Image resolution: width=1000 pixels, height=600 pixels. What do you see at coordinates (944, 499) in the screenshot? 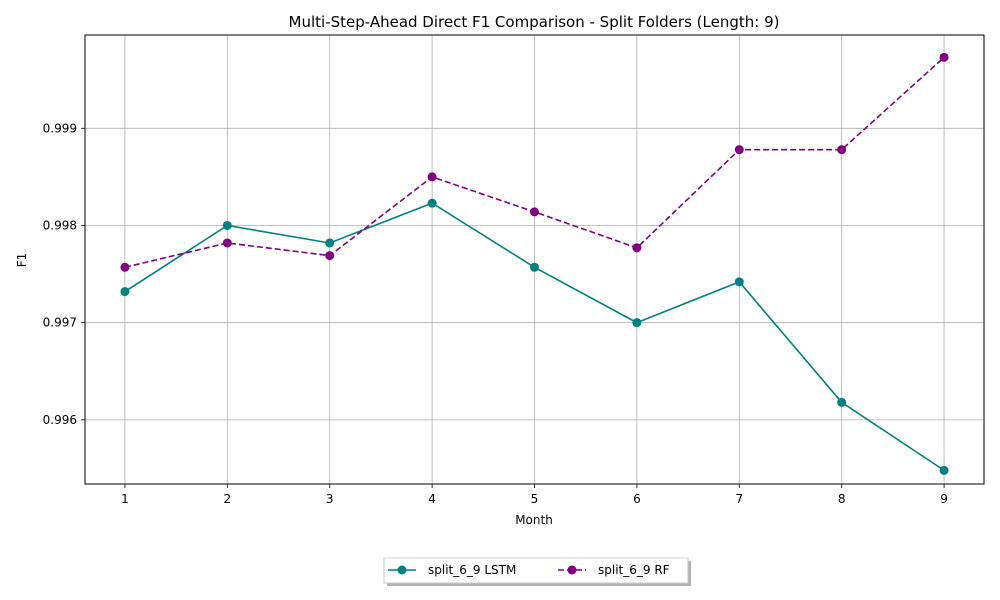
I see `x-tick-label: 9` at bounding box center [944, 499].